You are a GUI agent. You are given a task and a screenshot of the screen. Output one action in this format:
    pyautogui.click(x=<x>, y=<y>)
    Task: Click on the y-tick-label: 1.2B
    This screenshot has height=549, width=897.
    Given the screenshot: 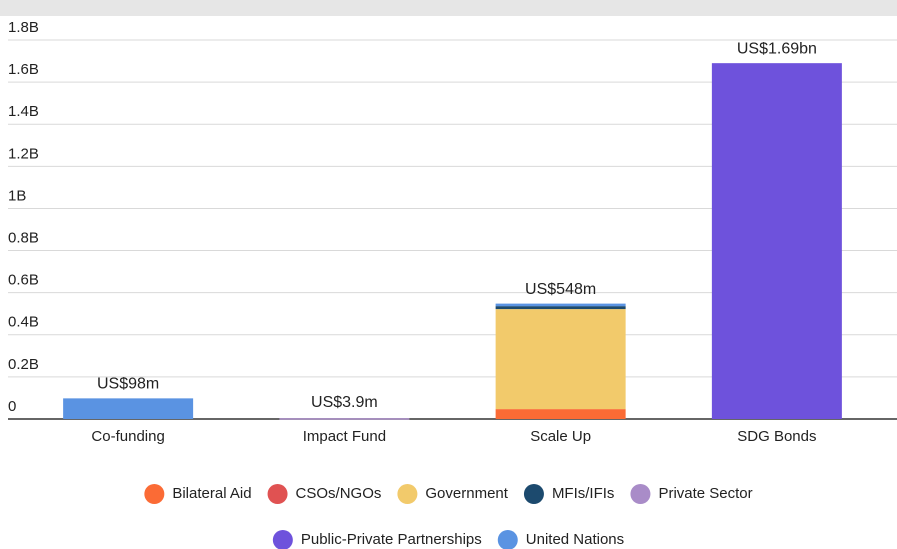 What is the action you would take?
    pyautogui.click(x=23, y=153)
    